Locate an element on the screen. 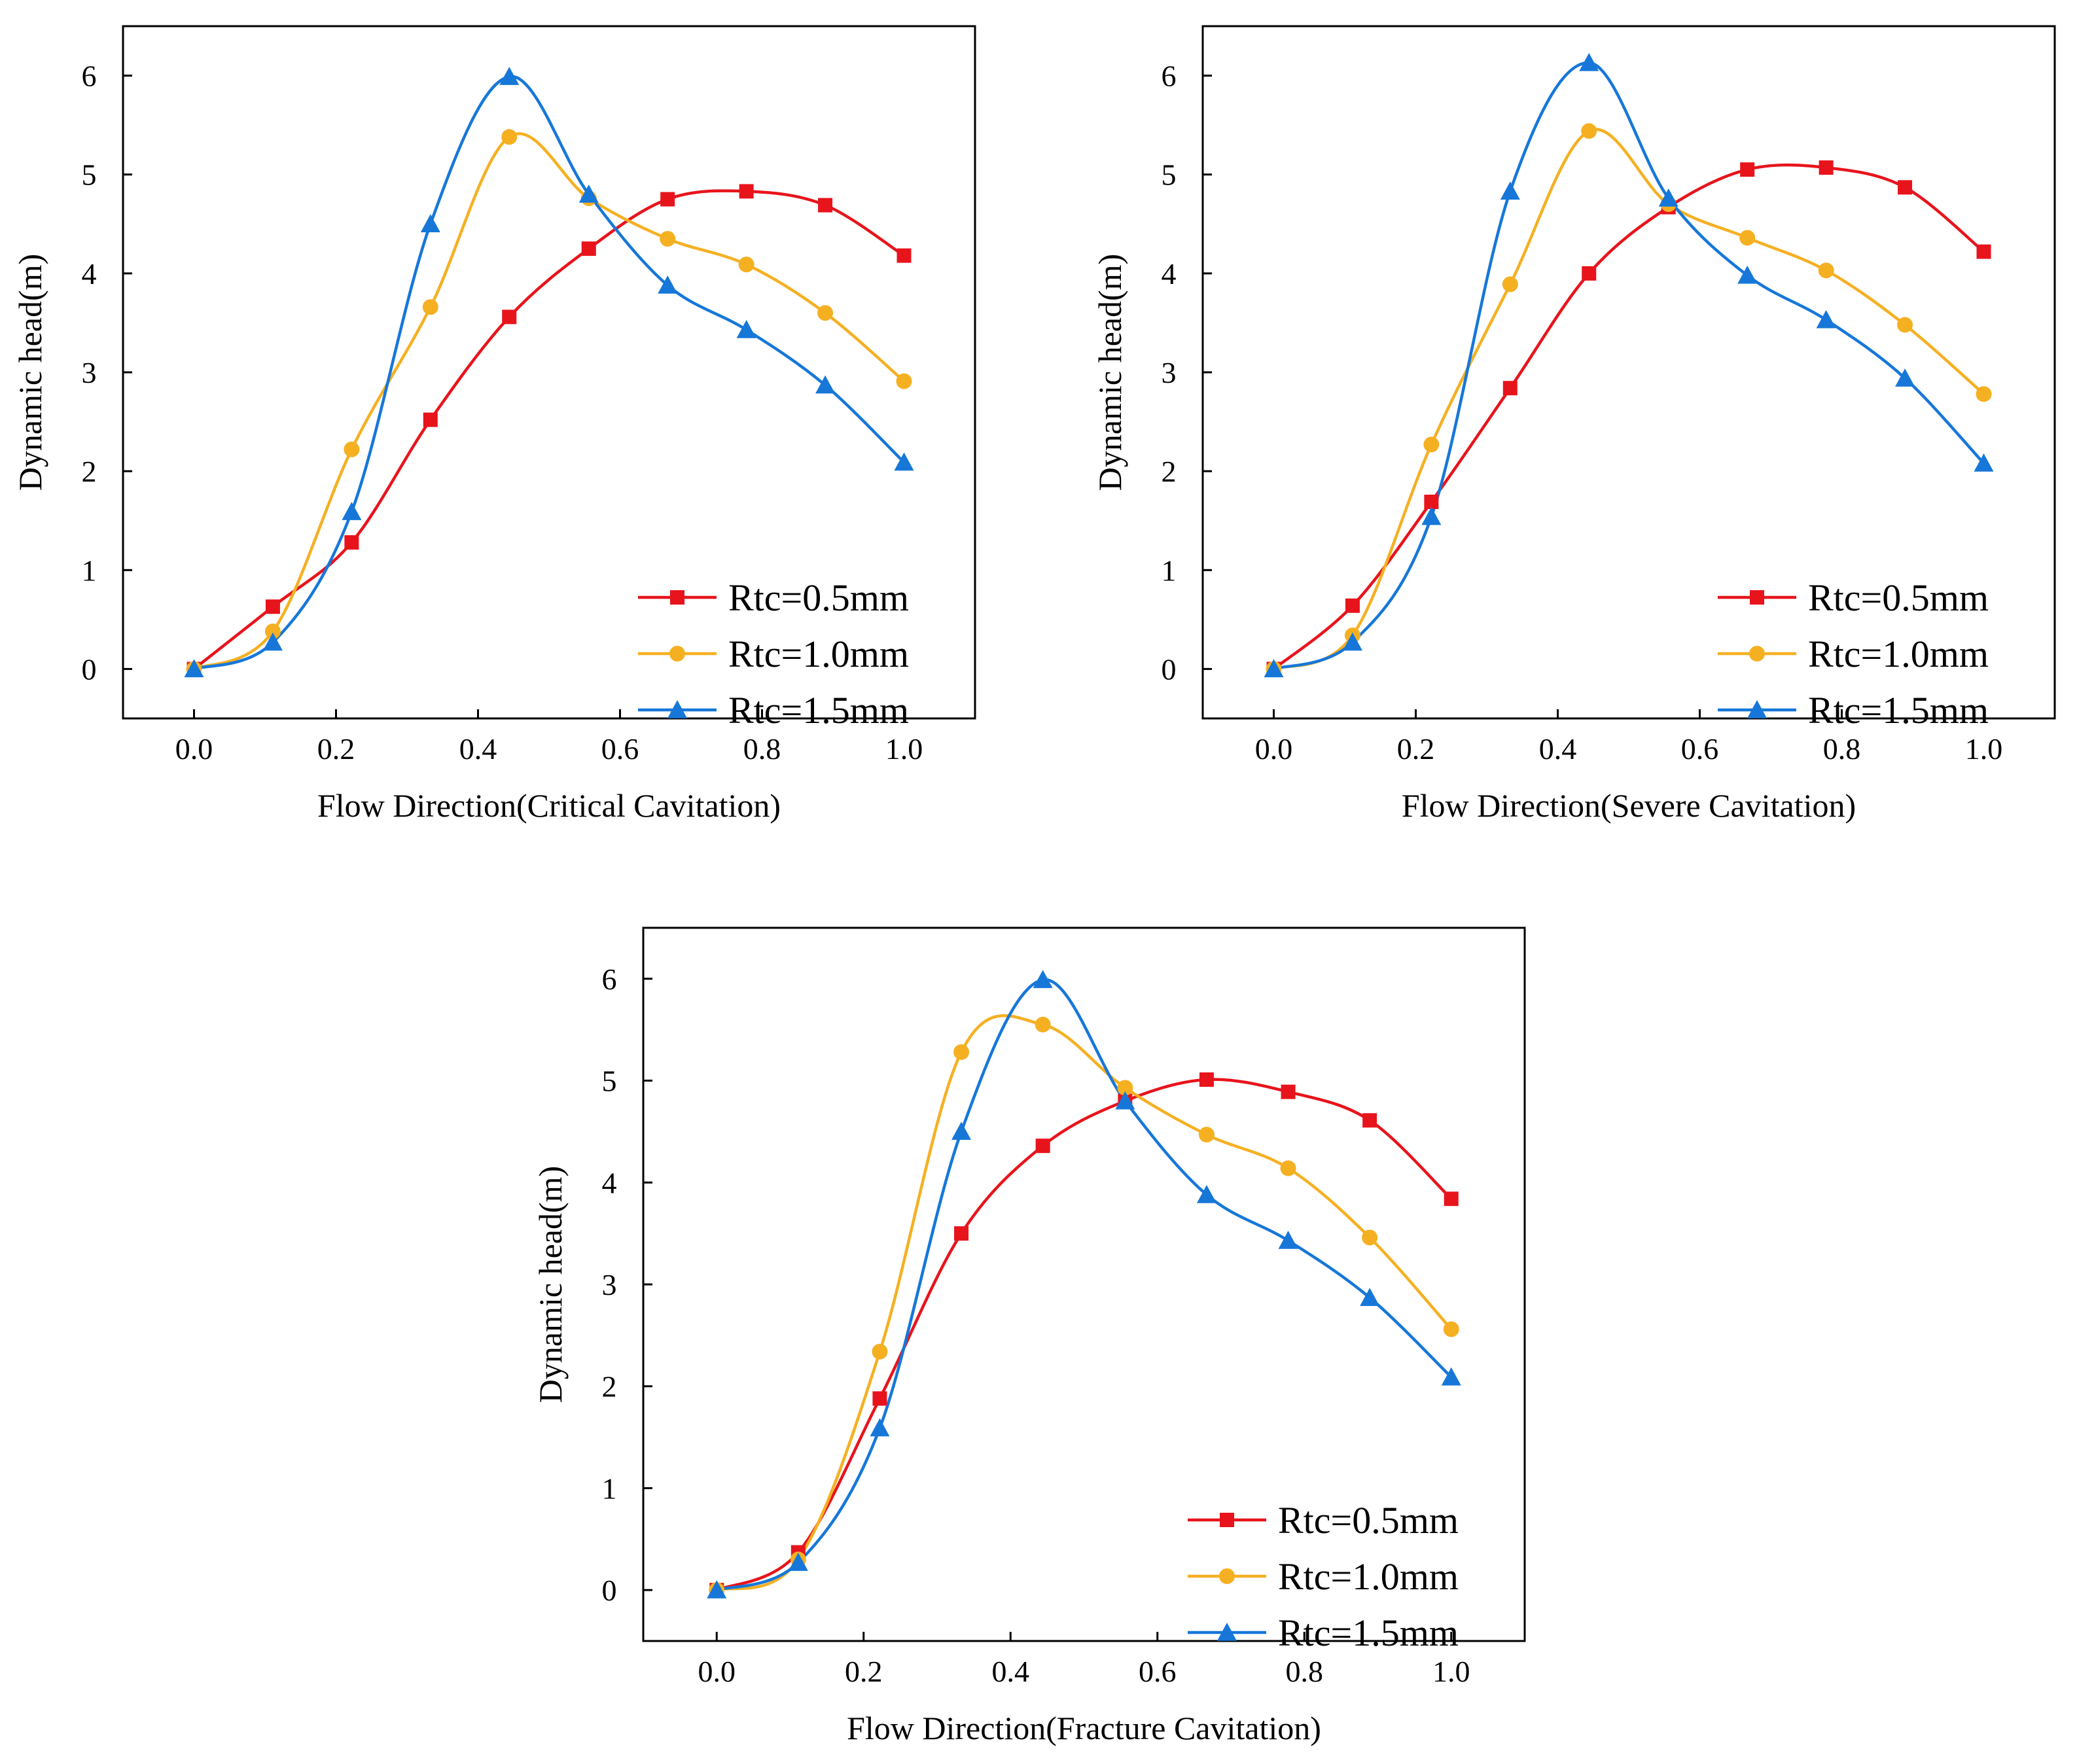 This screenshot has height=1764, width=2077. series-line-rtc-0-5mm is located at coordinates (1628, 417).